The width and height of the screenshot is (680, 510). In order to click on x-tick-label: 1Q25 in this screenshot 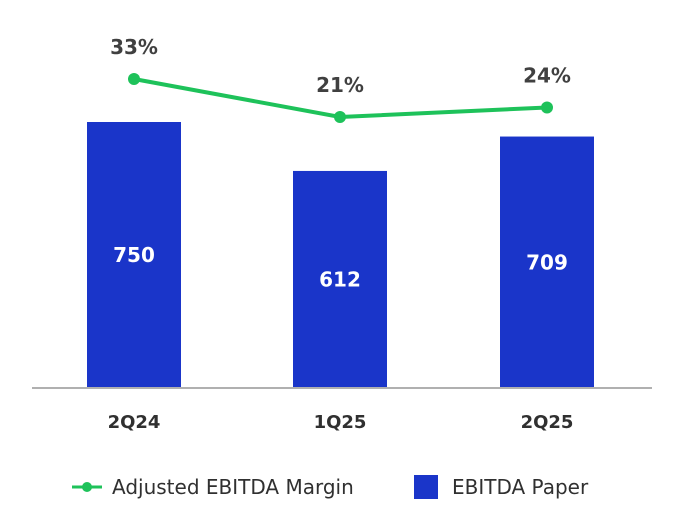, I will do `click(340, 422)`.